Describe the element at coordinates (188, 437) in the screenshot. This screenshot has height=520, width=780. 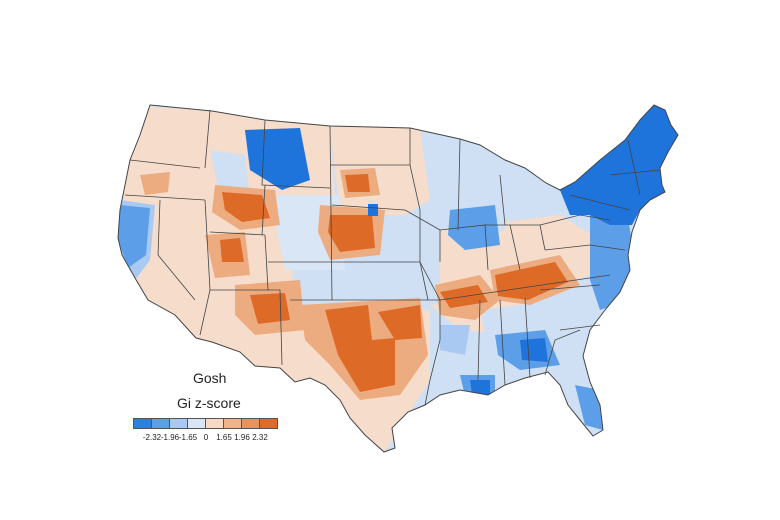
I see `legend-tick-label: -1.65` at that location.